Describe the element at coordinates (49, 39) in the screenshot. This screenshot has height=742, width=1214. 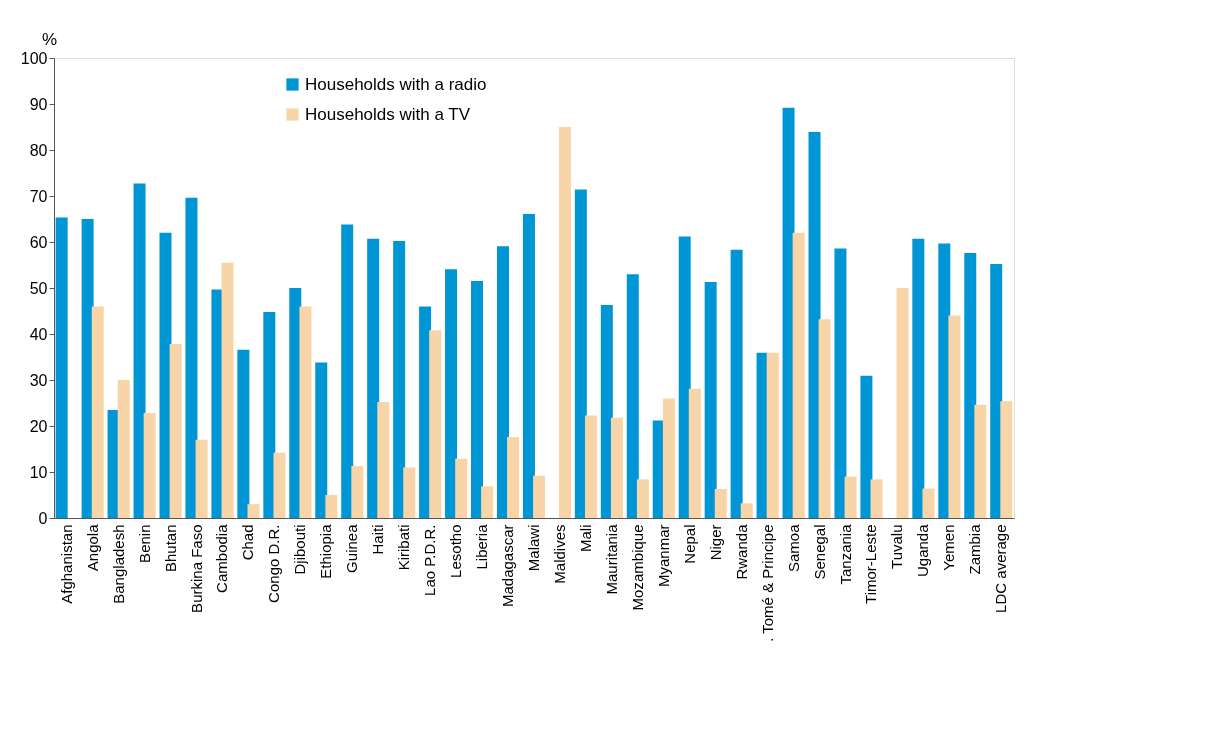
I see `y-axis-title: %` at that location.